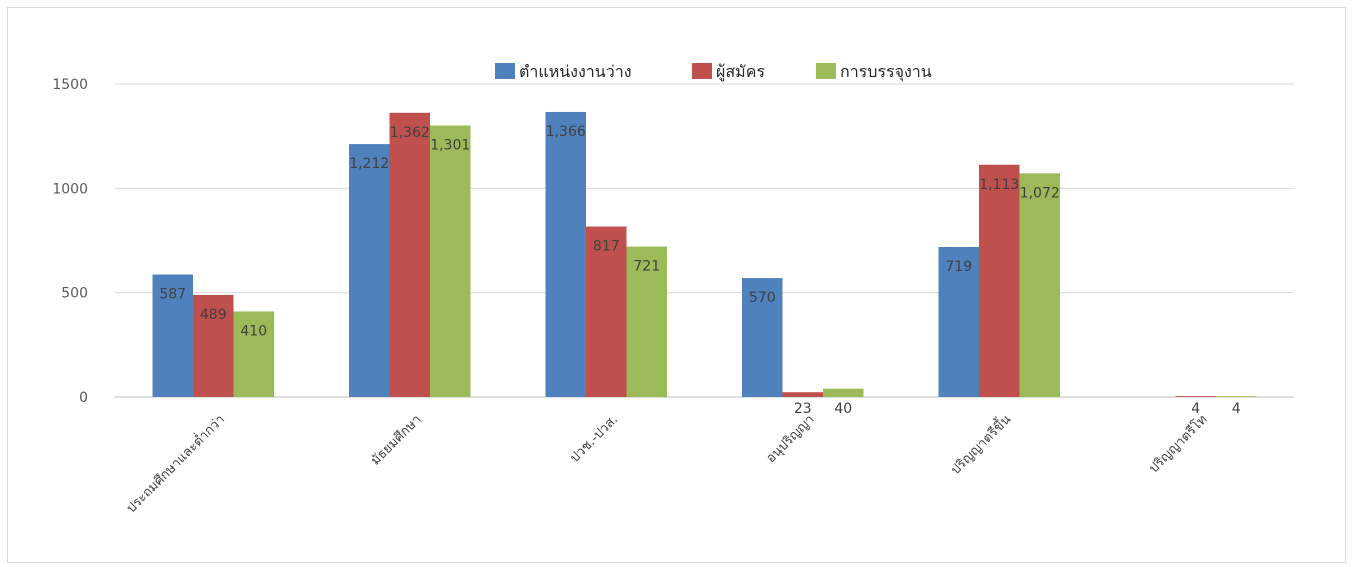 The height and width of the screenshot is (567, 1354). Describe the element at coordinates (606, 247) in the screenshot. I see `data-label: 817` at that location.